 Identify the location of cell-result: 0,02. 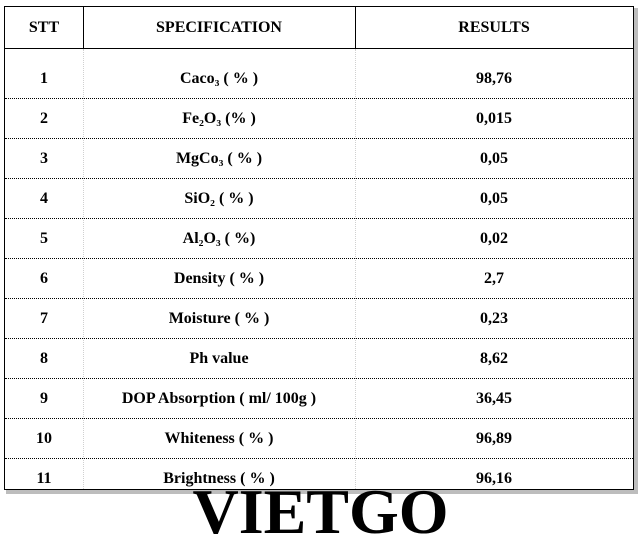
(494, 238).